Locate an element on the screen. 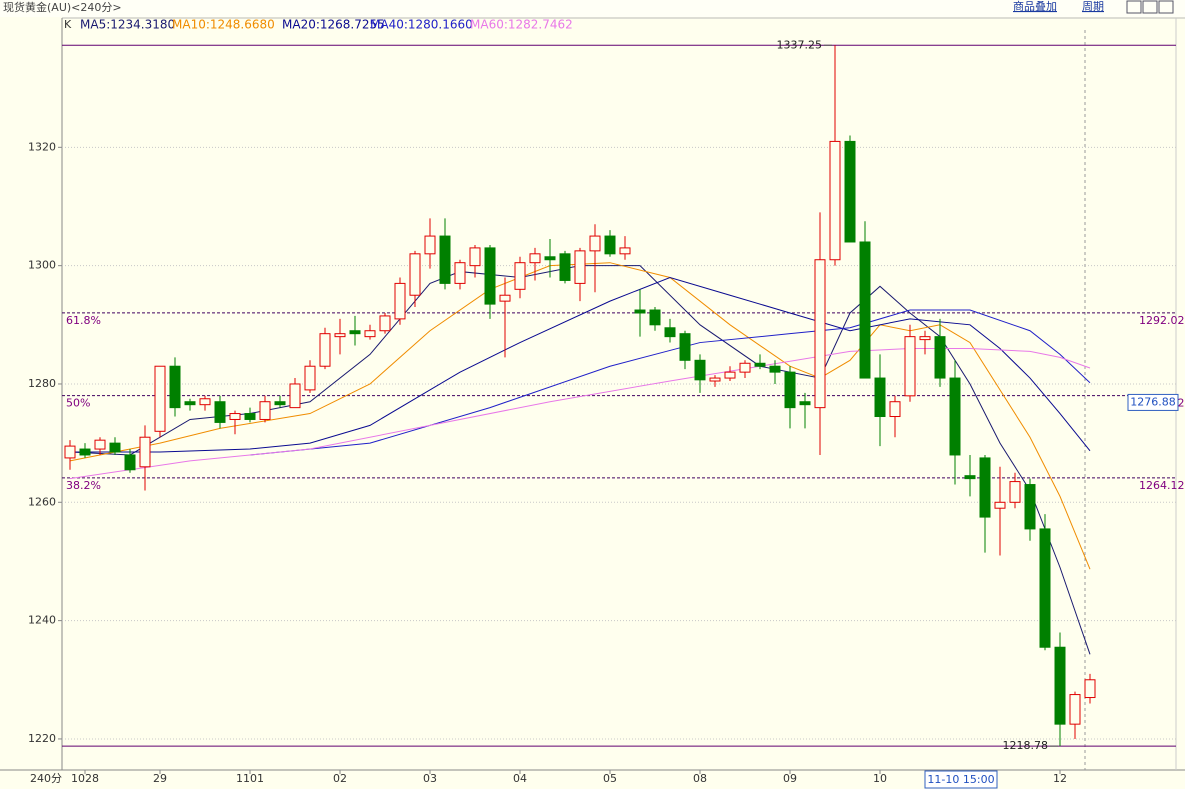 This screenshot has height=789, width=1185. x-tick-label: 08 is located at coordinates (700, 778).